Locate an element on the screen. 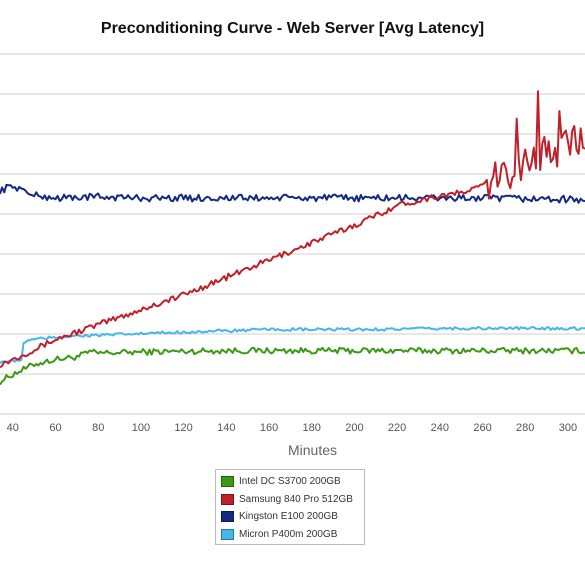 This screenshot has height=568, width=585. x-tick-label: 200 is located at coordinates (354, 428).